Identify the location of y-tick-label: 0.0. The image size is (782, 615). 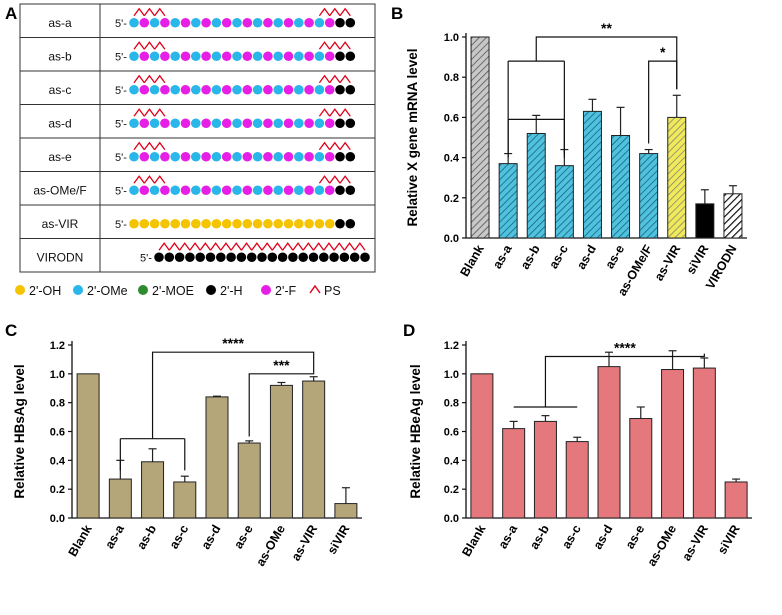
(451, 239).